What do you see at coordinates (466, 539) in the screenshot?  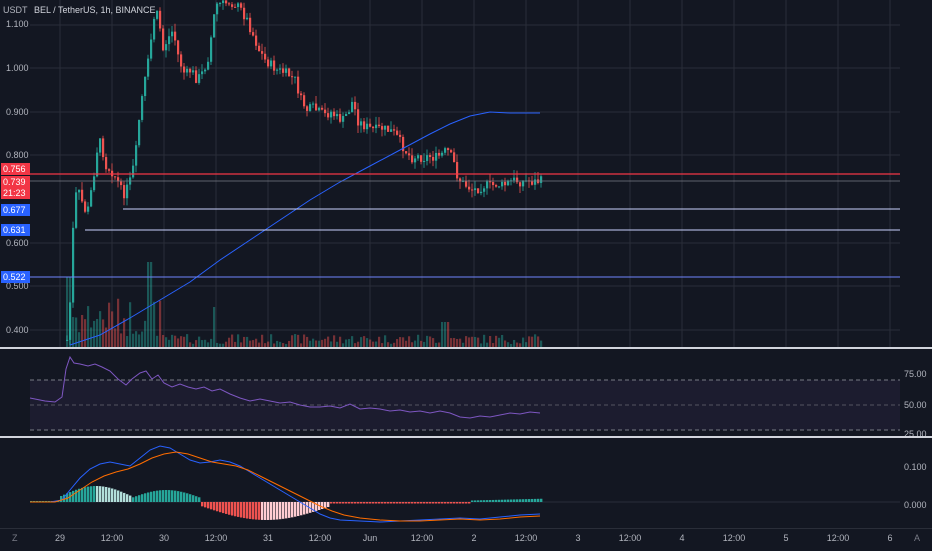 I see `time-axis` at bounding box center [466, 539].